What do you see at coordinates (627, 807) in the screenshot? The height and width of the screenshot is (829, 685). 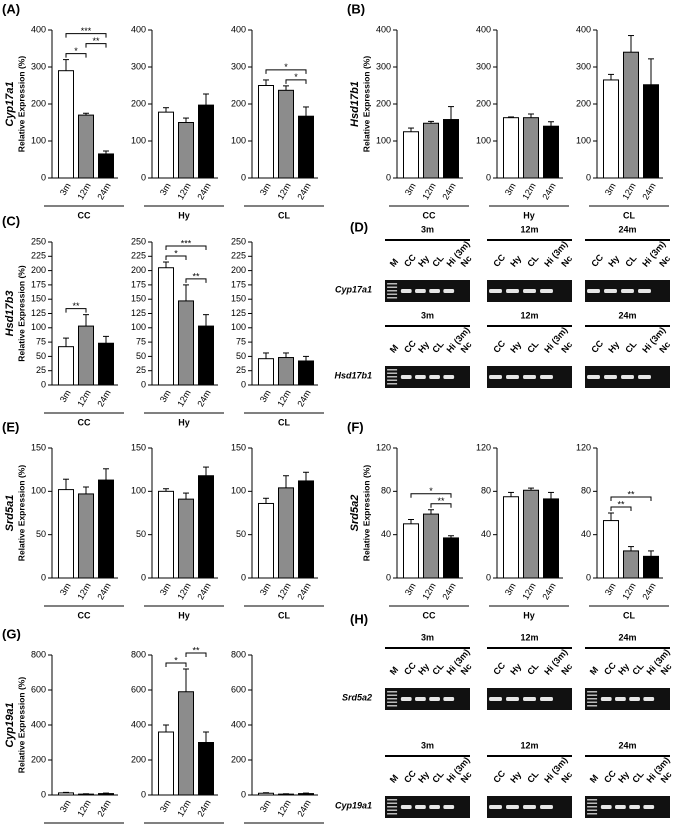 I see `gel-image` at bounding box center [627, 807].